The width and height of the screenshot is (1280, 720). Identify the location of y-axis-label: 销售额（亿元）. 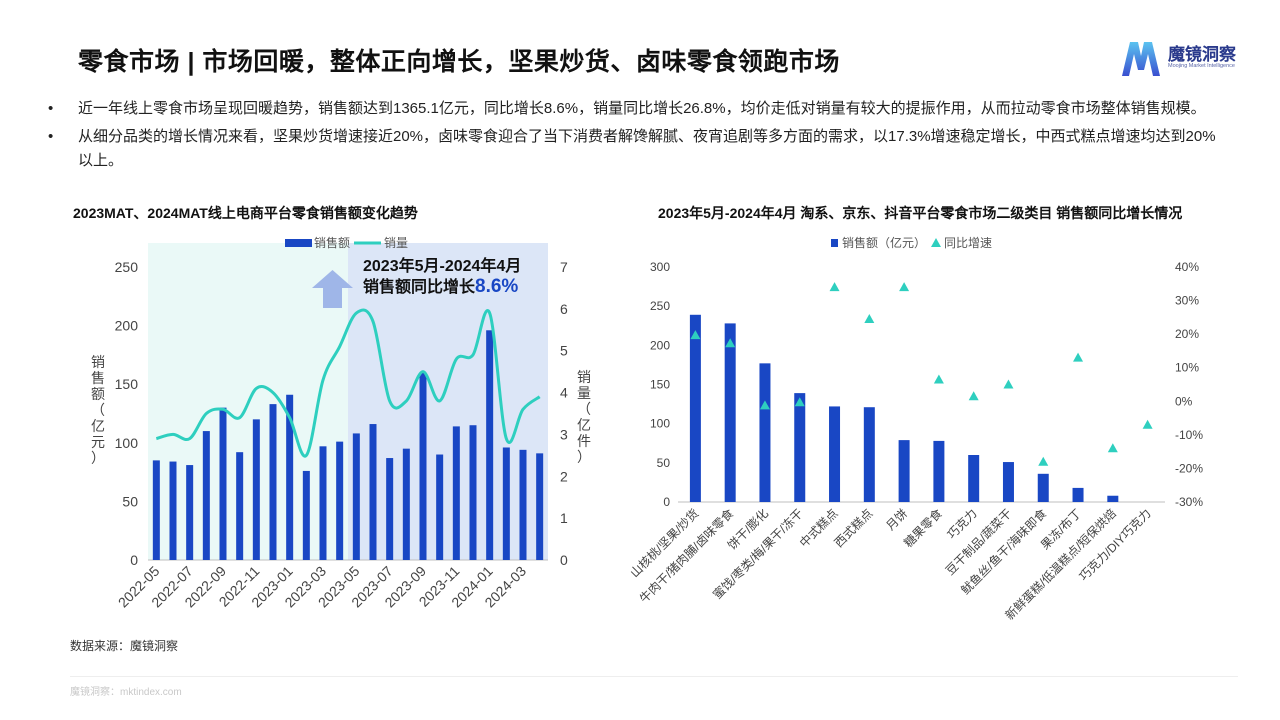
(98, 410).